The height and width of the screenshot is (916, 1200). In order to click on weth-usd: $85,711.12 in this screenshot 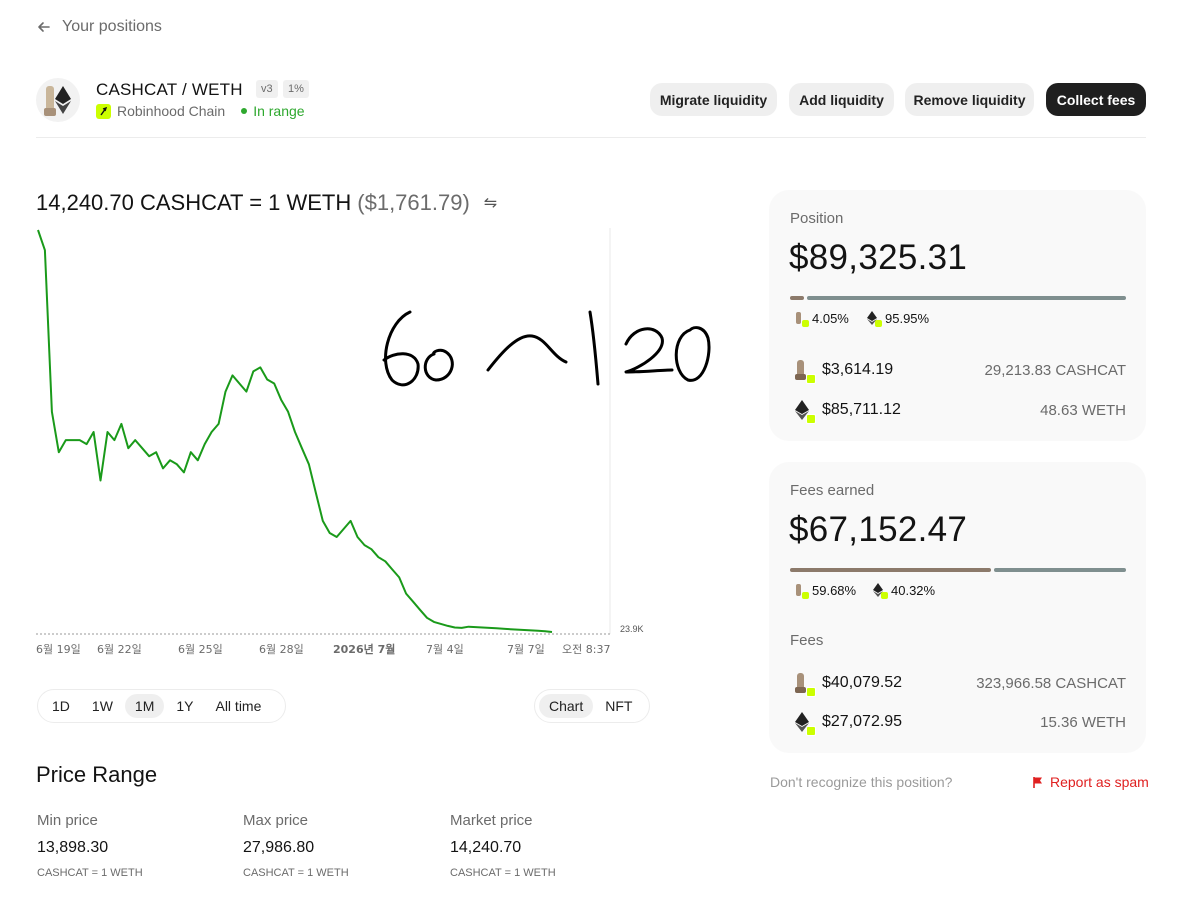, I will do `click(861, 409)`.